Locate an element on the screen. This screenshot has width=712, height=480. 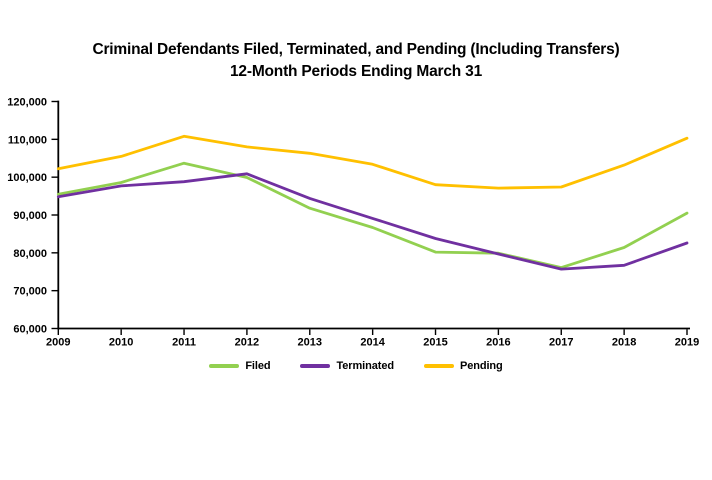
x-axis-tick-label: 2011 is located at coordinates (184, 343).